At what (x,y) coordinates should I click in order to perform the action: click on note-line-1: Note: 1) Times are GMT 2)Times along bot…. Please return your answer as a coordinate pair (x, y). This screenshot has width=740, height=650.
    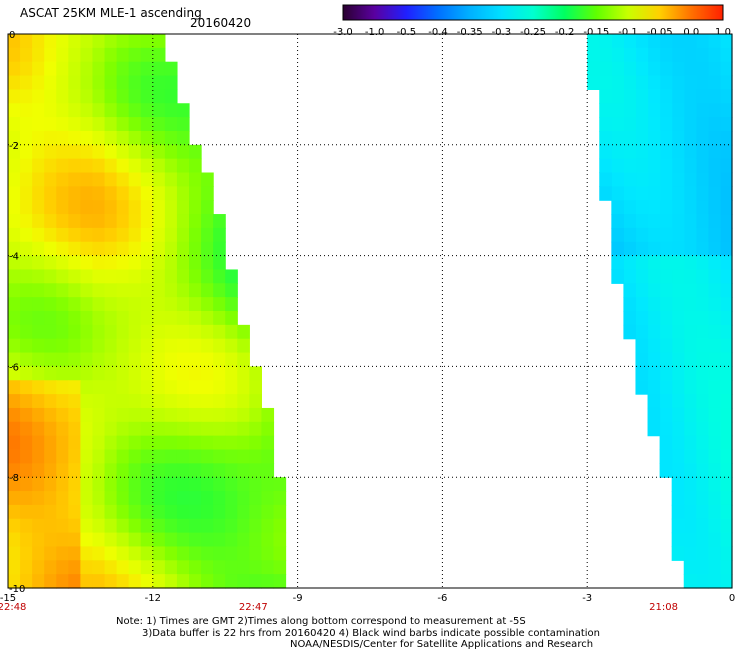
    Looking at the image, I should click on (321, 621).